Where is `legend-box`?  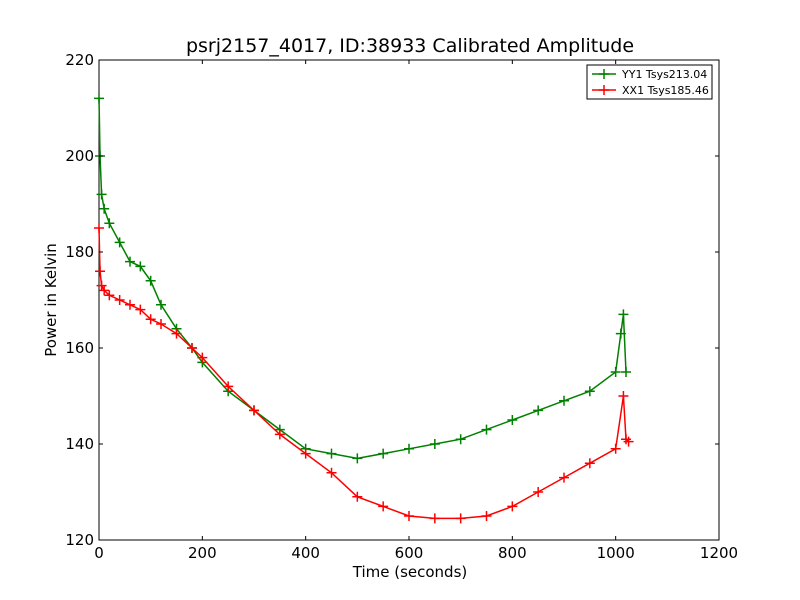
legend-box is located at coordinates (649, 82).